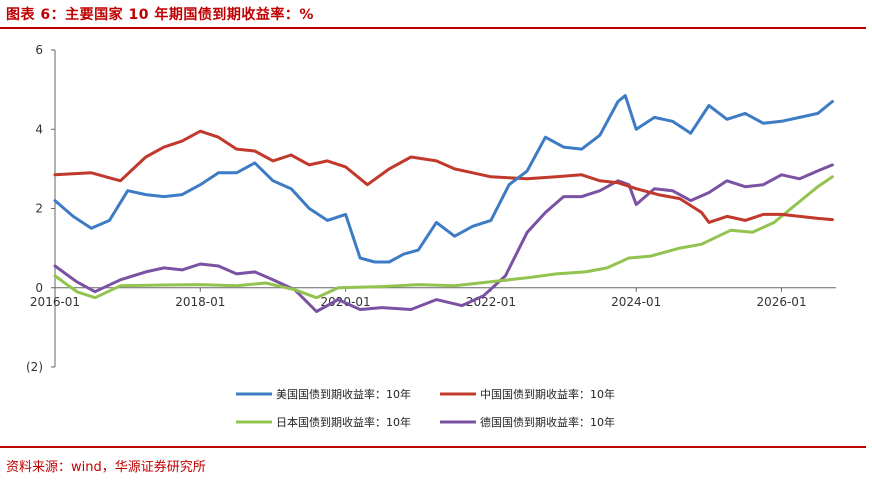 The image size is (872, 482). What do you see at coordinates (547, 422) in the screenshot?
I see `legend-label: 德国国债到期收益率：10年` at bounding box center [547, 422].